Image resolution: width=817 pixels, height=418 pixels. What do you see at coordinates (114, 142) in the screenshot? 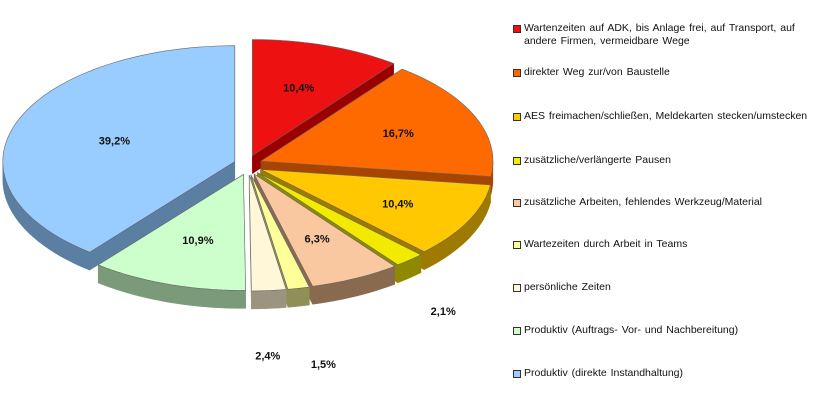
I see `slice-value-label-9: 39,2%` at bounding box center [114, 142].